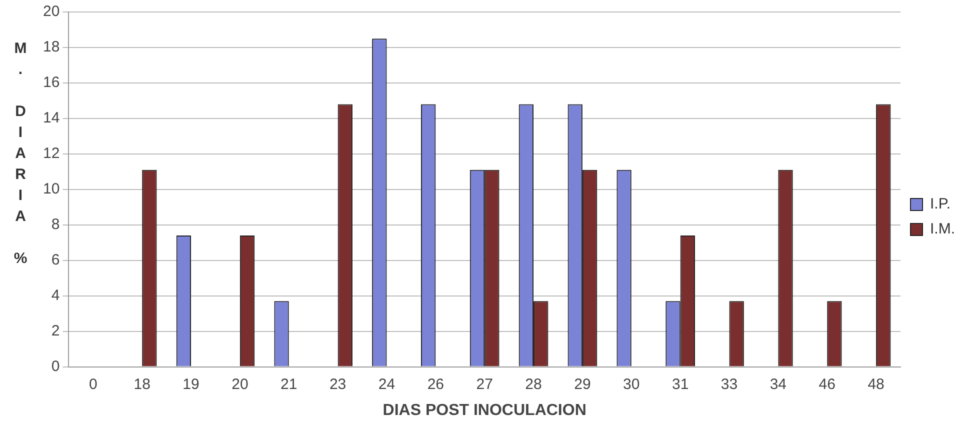 The width and height of the screenshot is (980, 429). Describe the element at coordinates (484, 384) in the screenshot. I see `x-tick-label: 27` at that location.